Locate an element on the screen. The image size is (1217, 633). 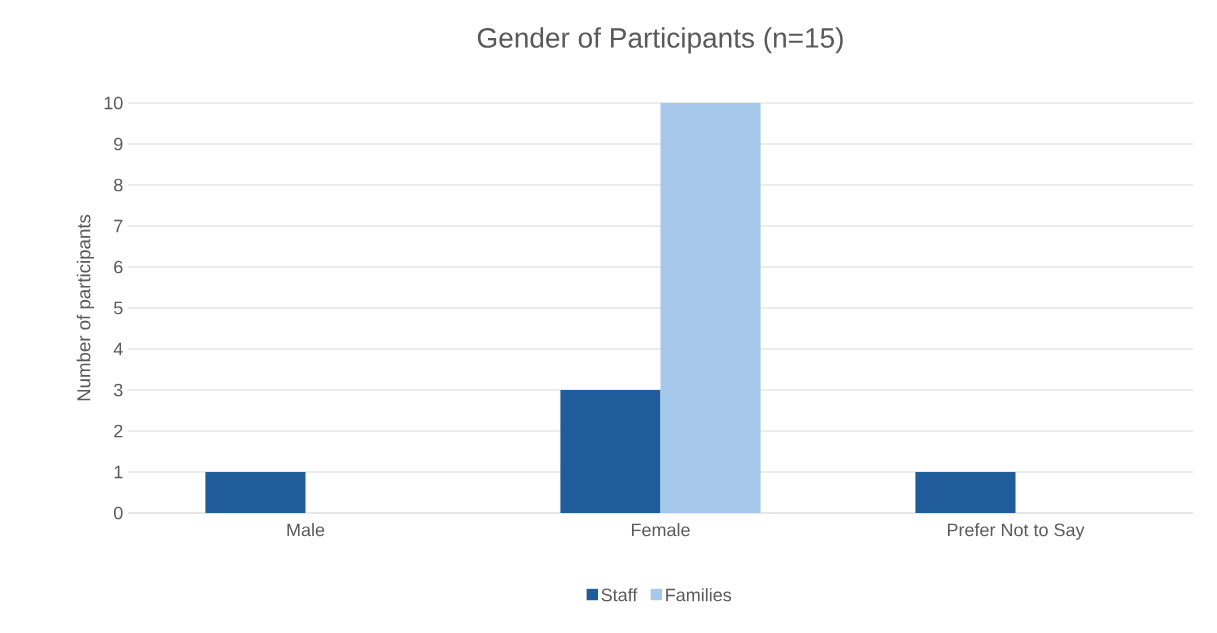
y-tick-label: 9 is located at coordinates (118, 144).